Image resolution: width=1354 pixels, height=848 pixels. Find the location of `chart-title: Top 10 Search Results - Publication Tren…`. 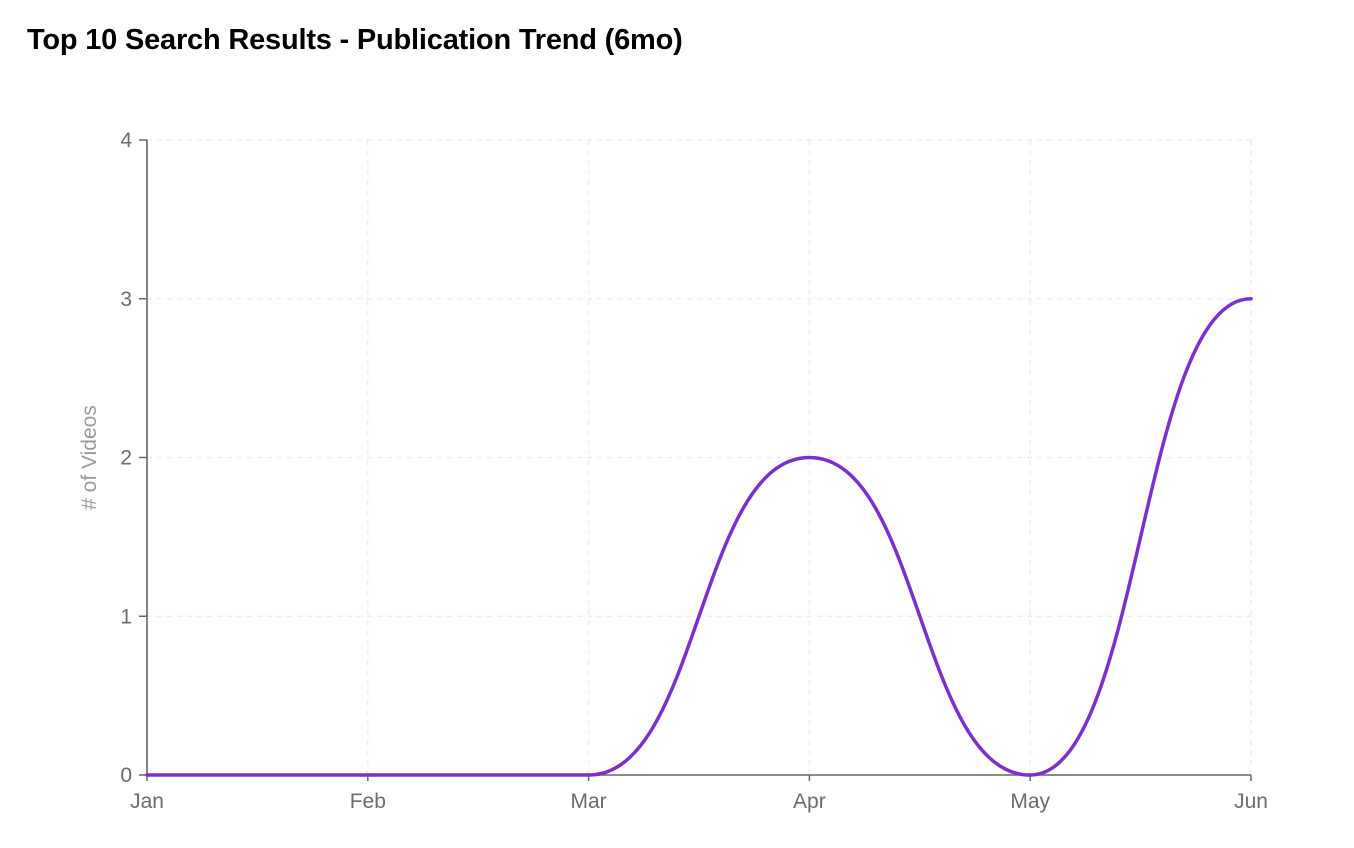

chart-title: Top 10 Search Results - Publication Tren… is located at coordinates (355, 40).